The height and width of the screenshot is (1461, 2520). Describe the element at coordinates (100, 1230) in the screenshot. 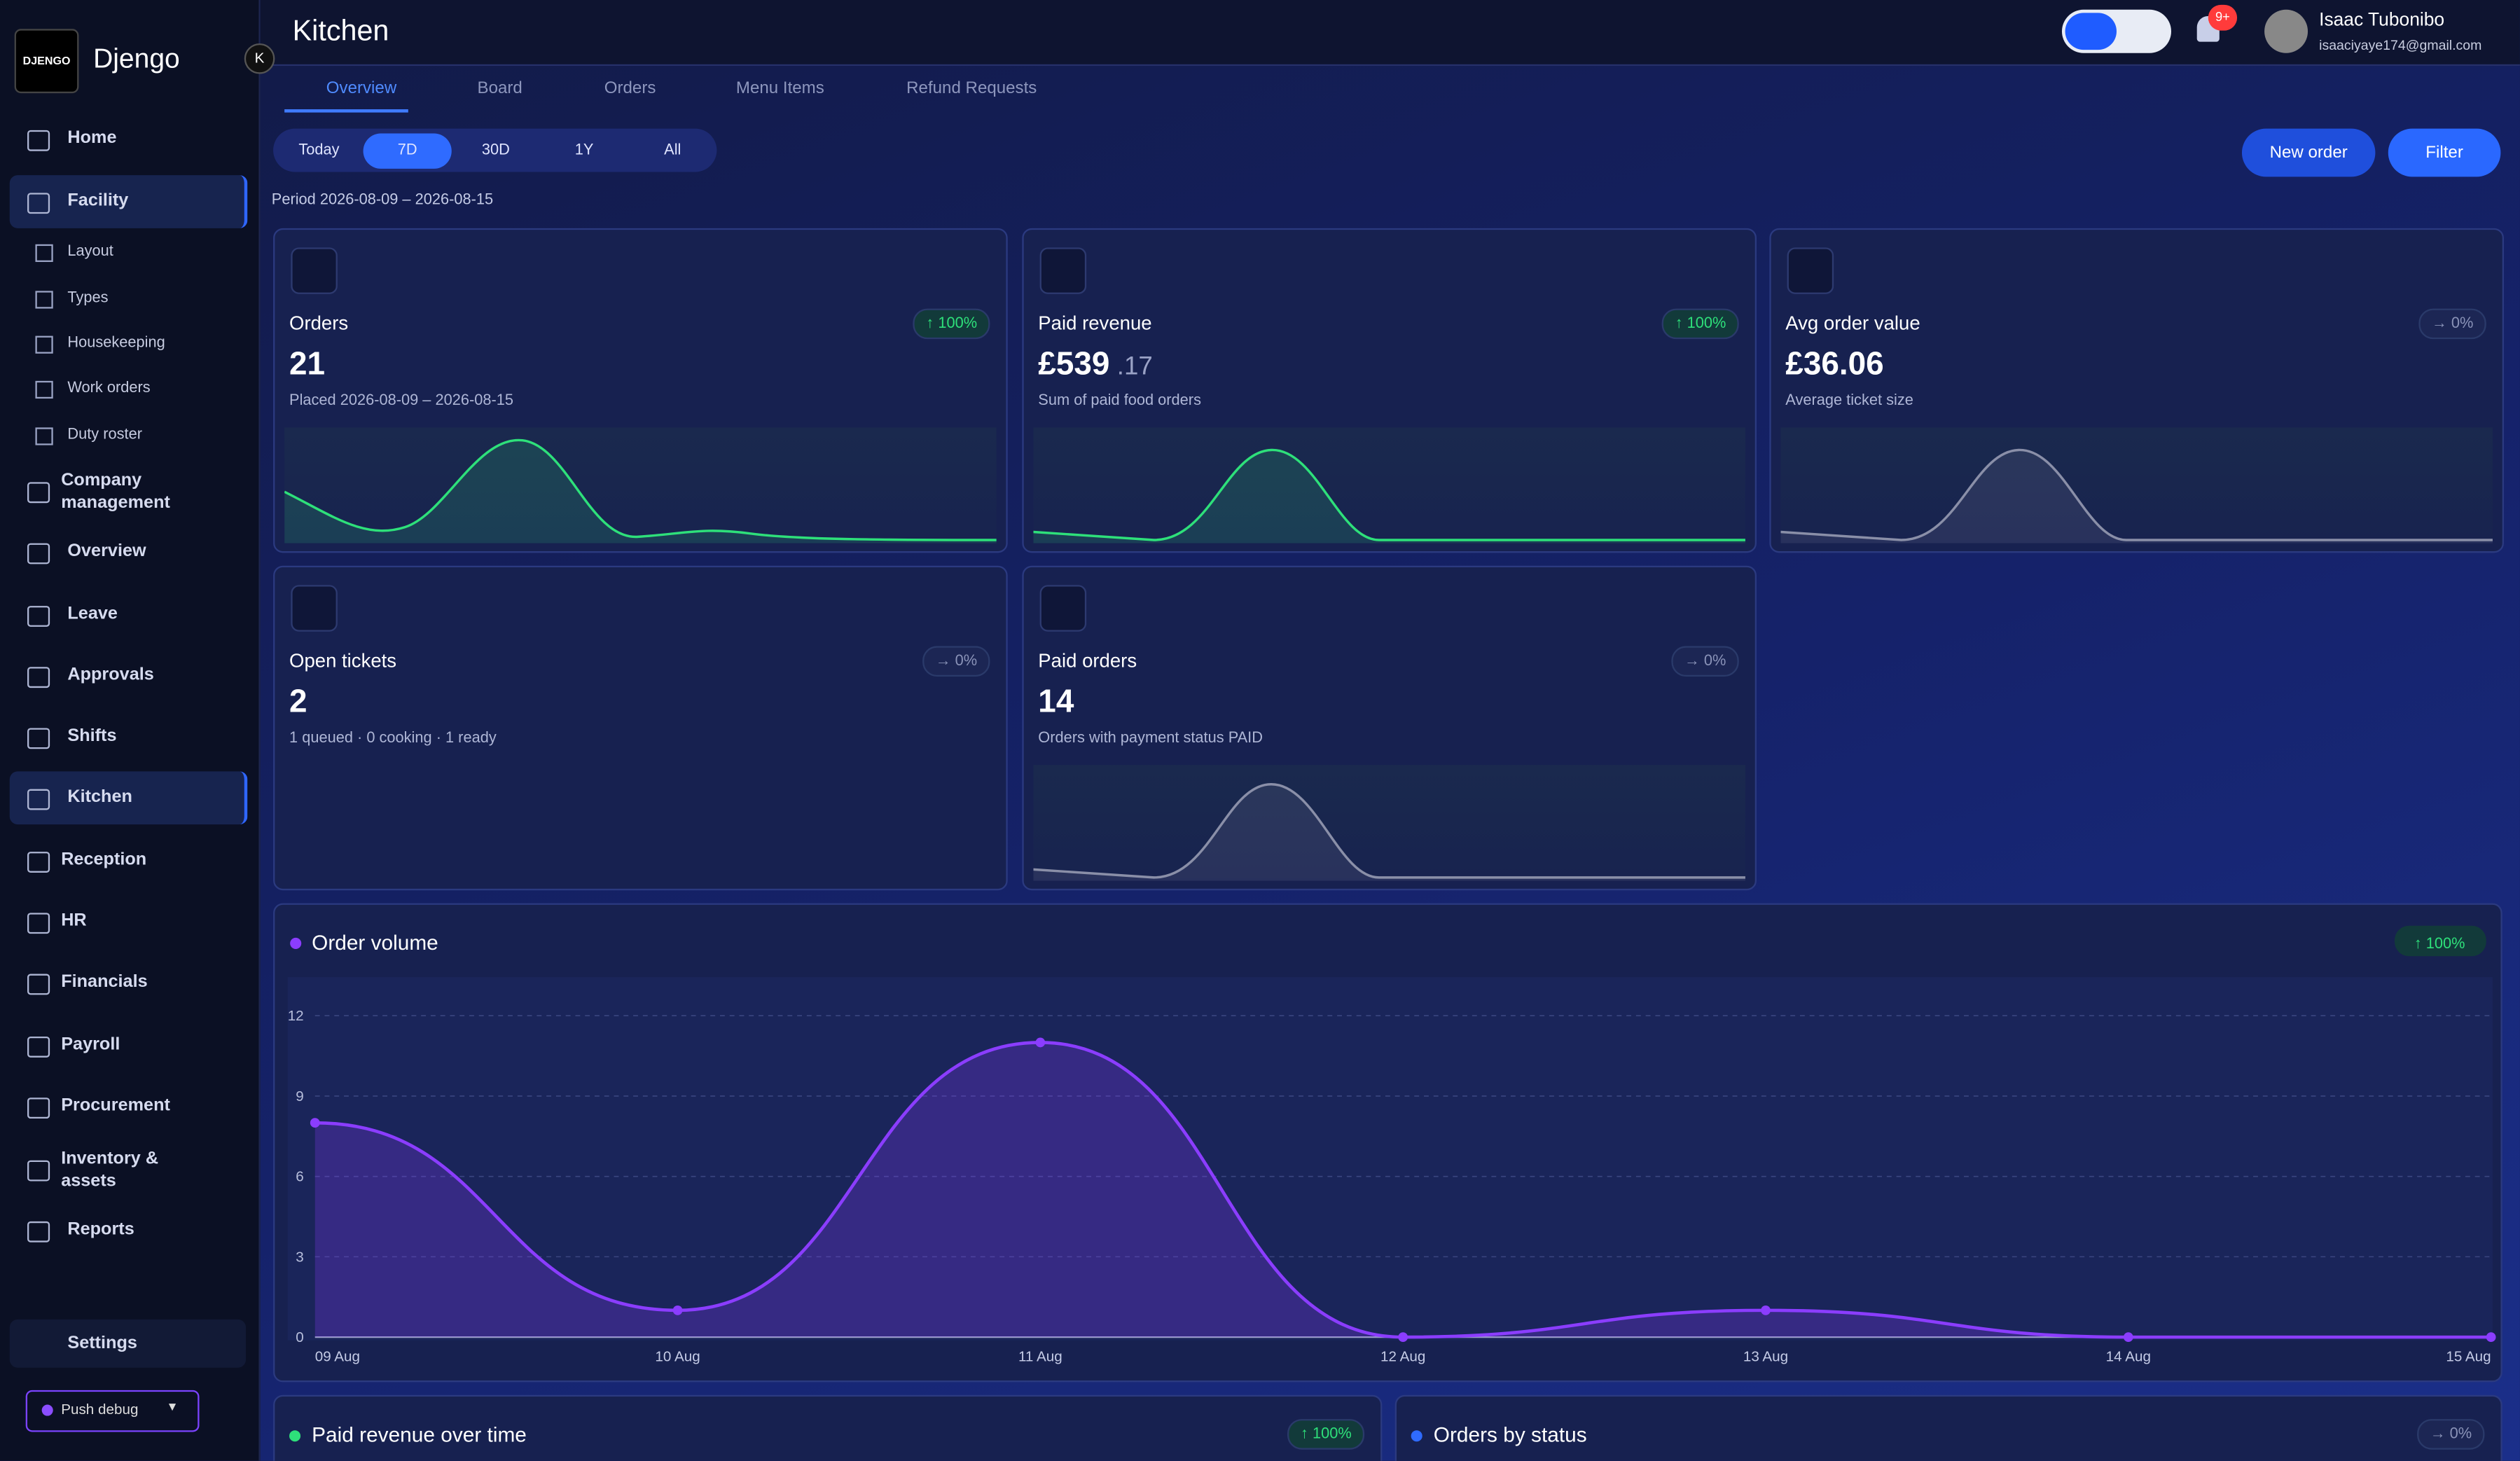

I see `nav-item: Reports` at that location.